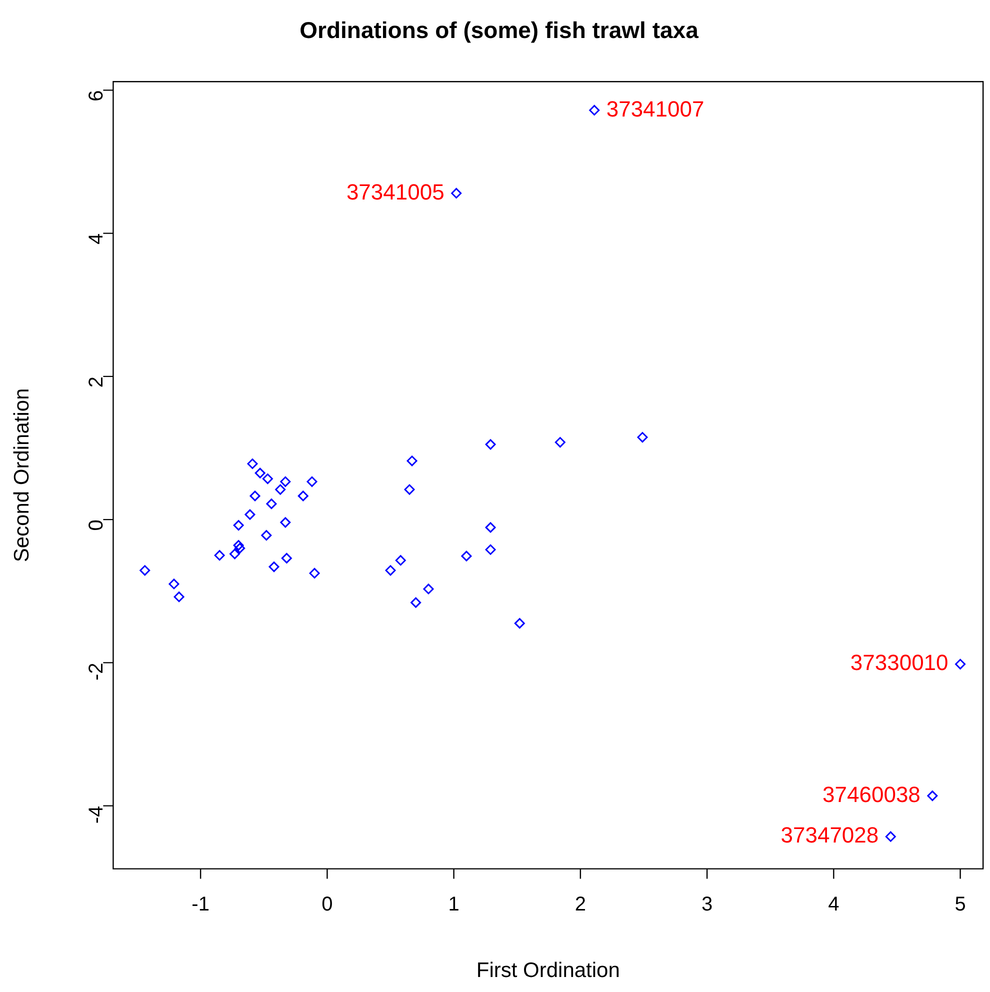 The image size is (990, 992). What do you see at coordinates (97, 382) in the screenshot?
I see `y-tick-label: 2` at bounding box center [97, 382].